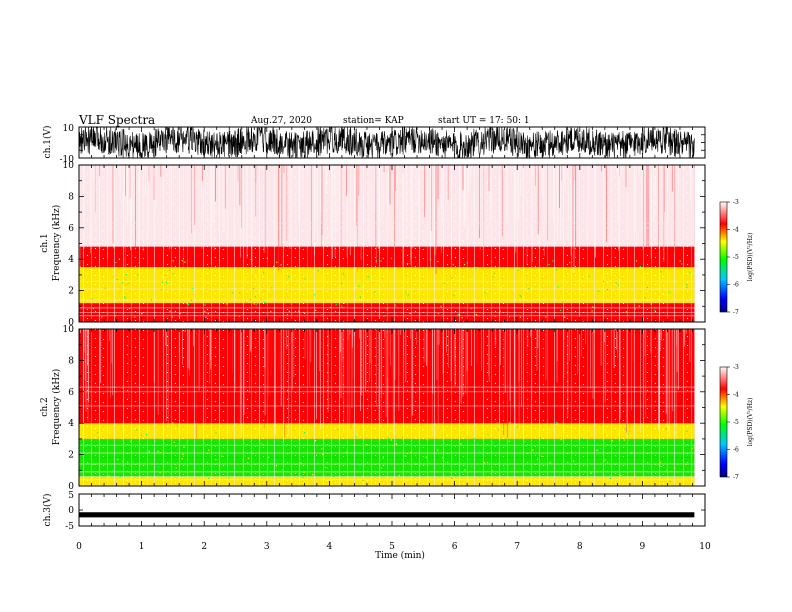  What do you see at coordinates (281, 121) in the screenshot?
I see `date-label: Aug.27, 2020` at bounding box center [281, 121].